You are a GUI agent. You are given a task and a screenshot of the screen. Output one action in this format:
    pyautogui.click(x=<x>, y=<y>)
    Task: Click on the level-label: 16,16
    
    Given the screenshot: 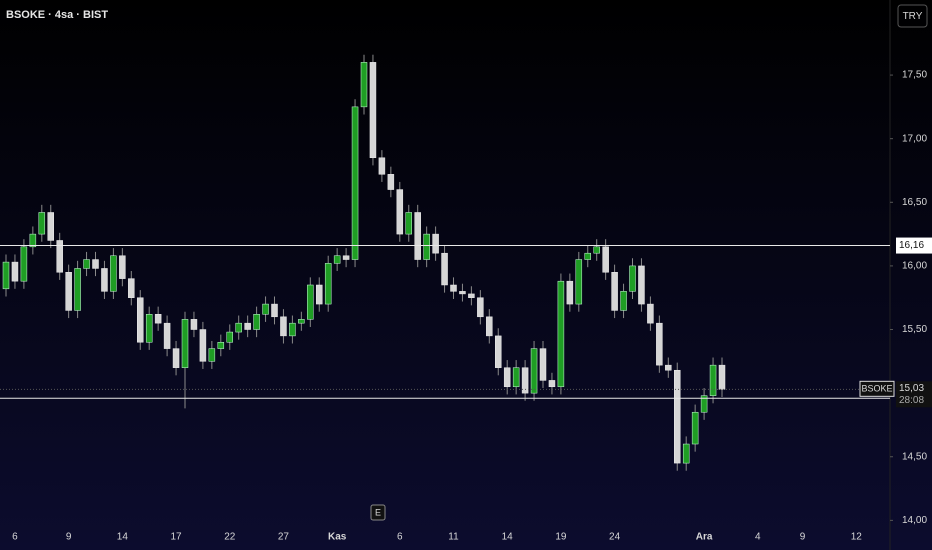 What is the action you would take?
    pyautogui.click(x=911, y=245)
    